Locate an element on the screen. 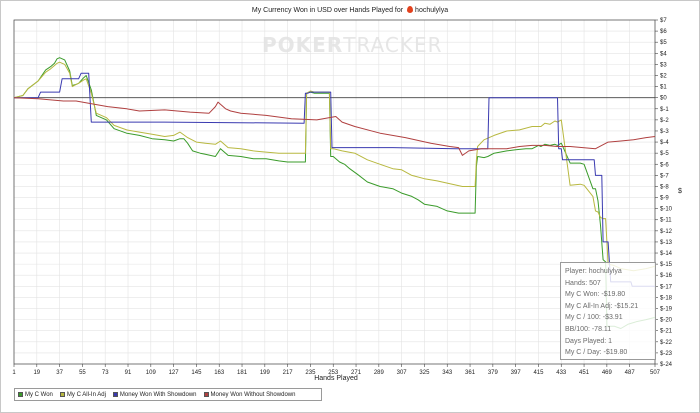  y-tick-label: $-13 is located at coordinates (666, 243).